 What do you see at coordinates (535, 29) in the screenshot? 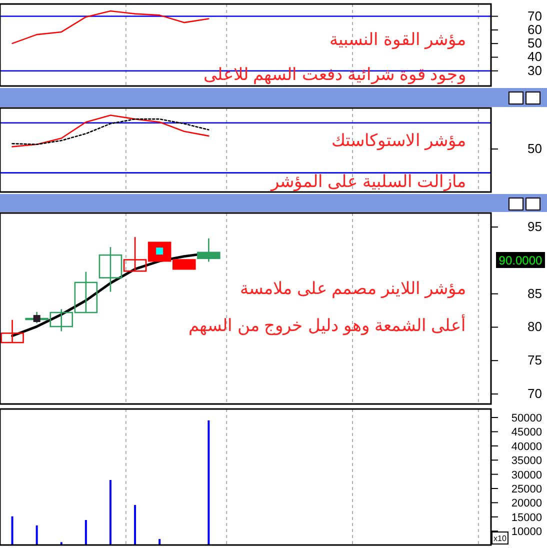
I see `y-tick-label: 60` at bounding box center [535, 29].